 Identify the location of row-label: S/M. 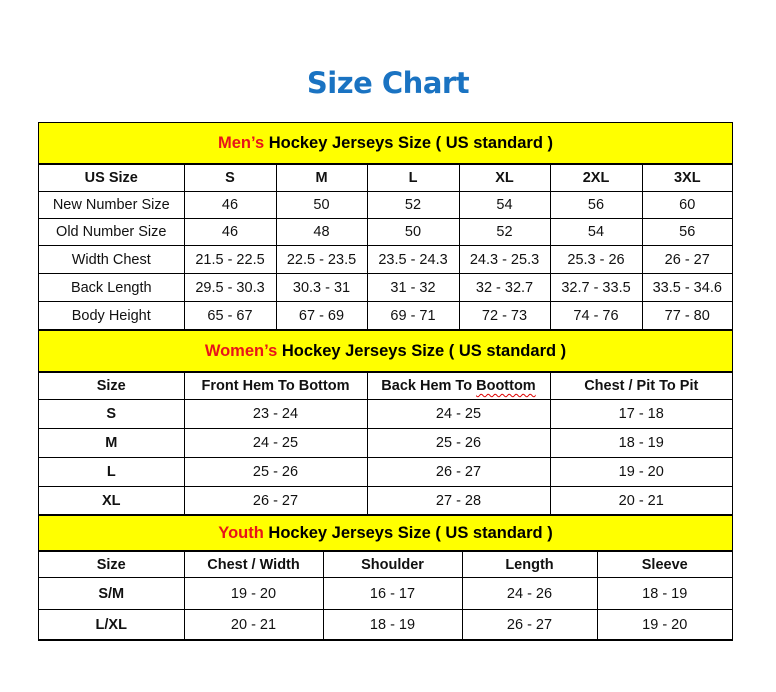
(112, 593).